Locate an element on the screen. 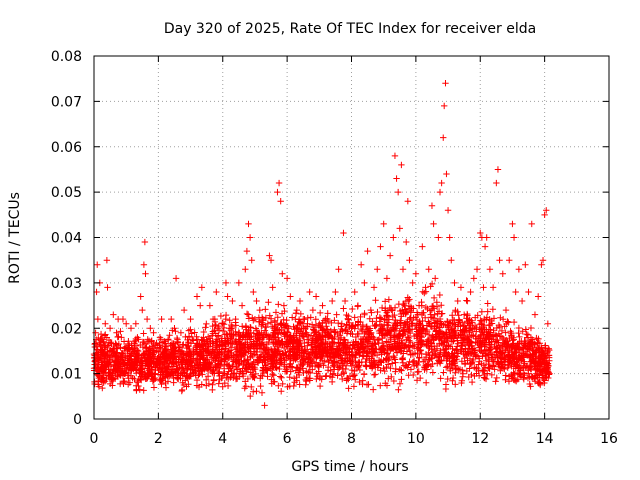 This screenshot has height=480, width=640. y-tick-label: 0.07 is located at coordinates (66, 102).